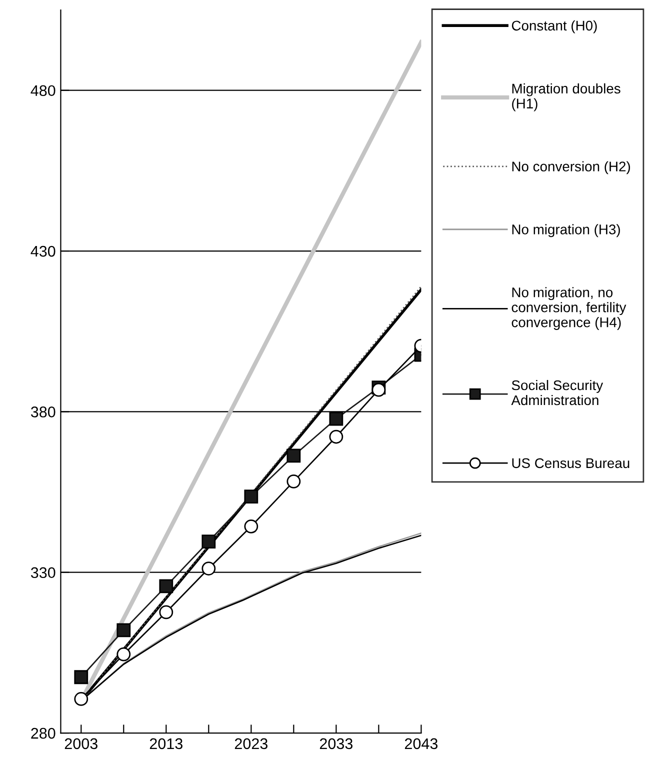 This screenshot has width=653, height=770. I want to click on x-tick-label: 2033, so click(336, 744).